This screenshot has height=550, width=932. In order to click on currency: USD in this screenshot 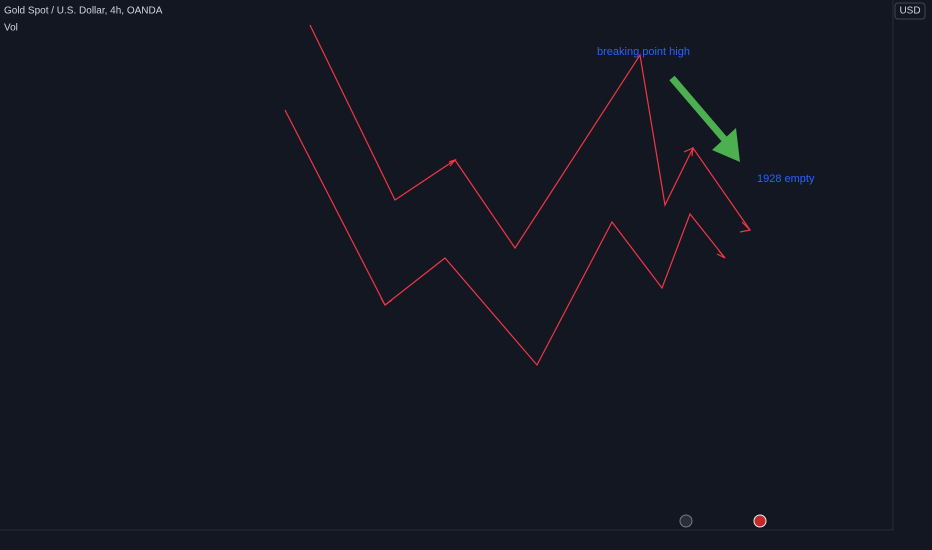, I will do `click(909, 11)`.